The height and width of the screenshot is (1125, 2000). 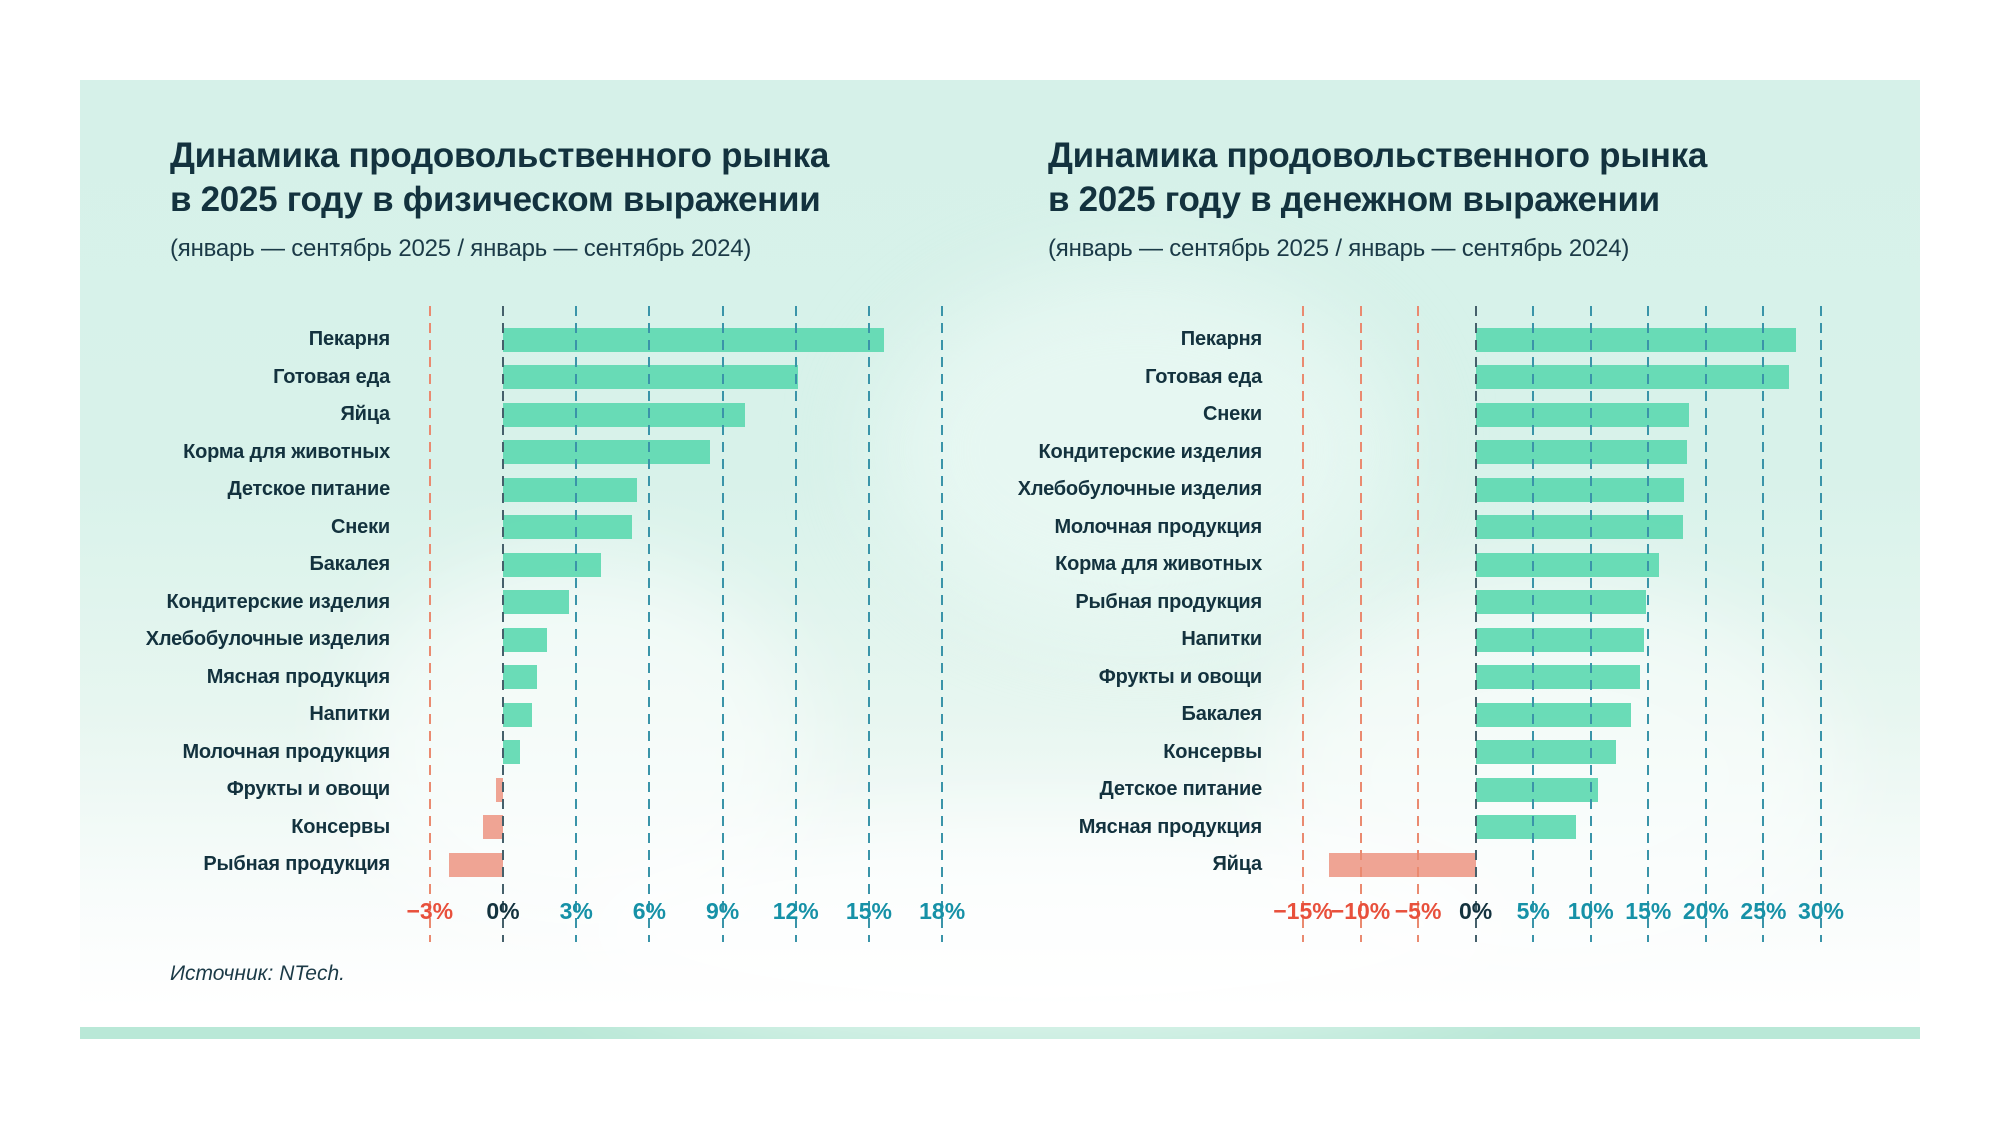 I want to click on axis-tick-label: 3%, so click(x=576, y=911).